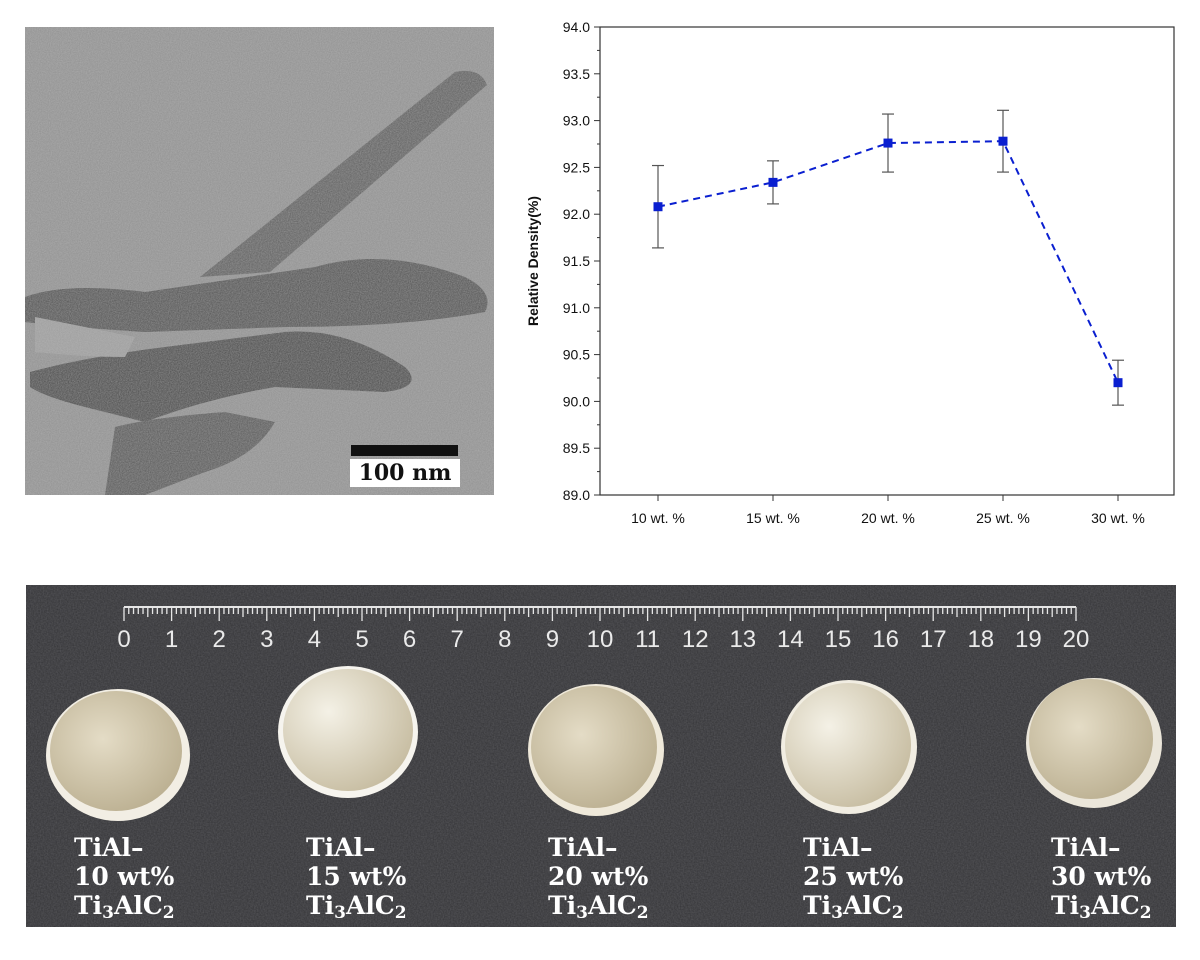 The image size is (1200, 960). I want to click on ruler-number: 2, so click(219, 639).